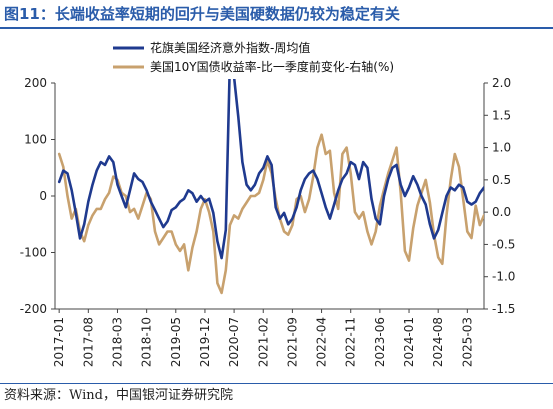  What do you see at coordinates (292, 342) in the screenshot?
I see `x-tick-label: 2021-09` at bounding box center [292, 342].